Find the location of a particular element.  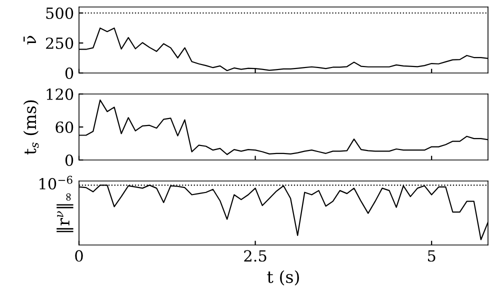

y-tick-label: 120 is located at coordinates (60, 94).